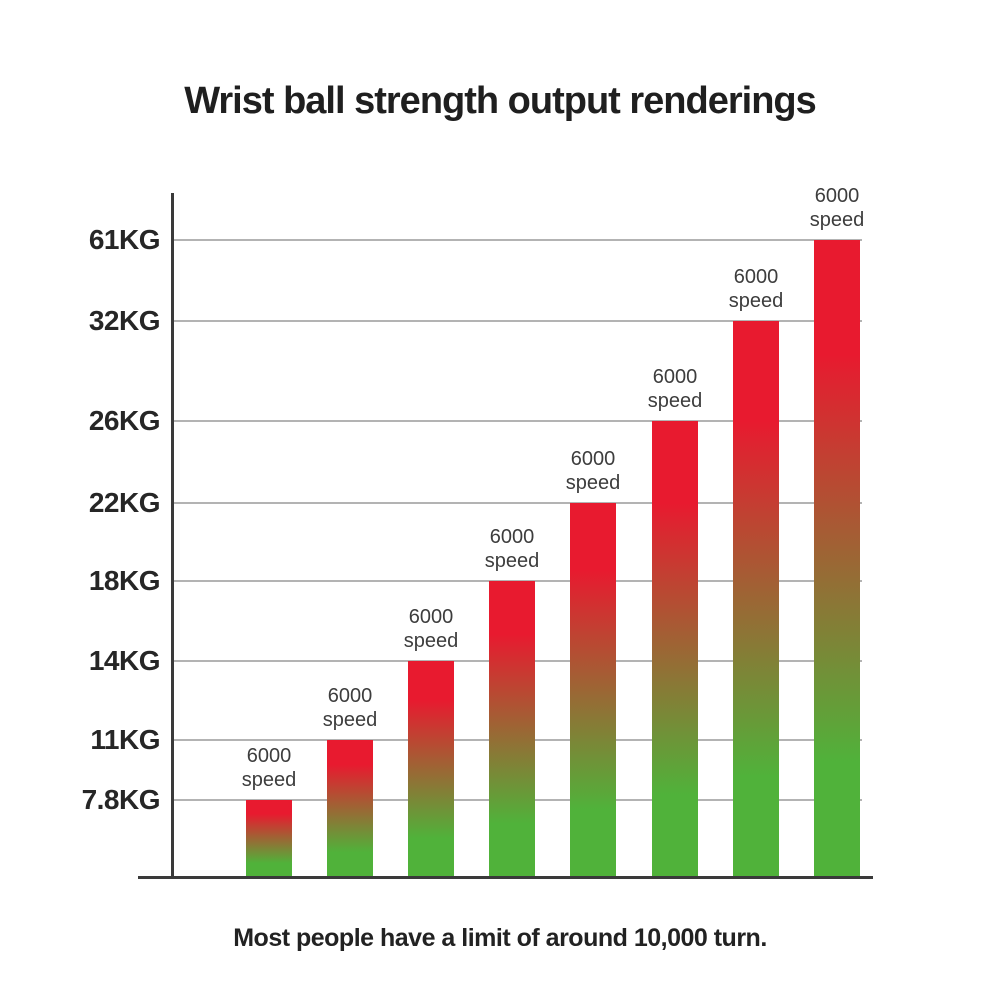  I want to click on chart-title: Wrist ball strength output renderings, so click(500, 101).